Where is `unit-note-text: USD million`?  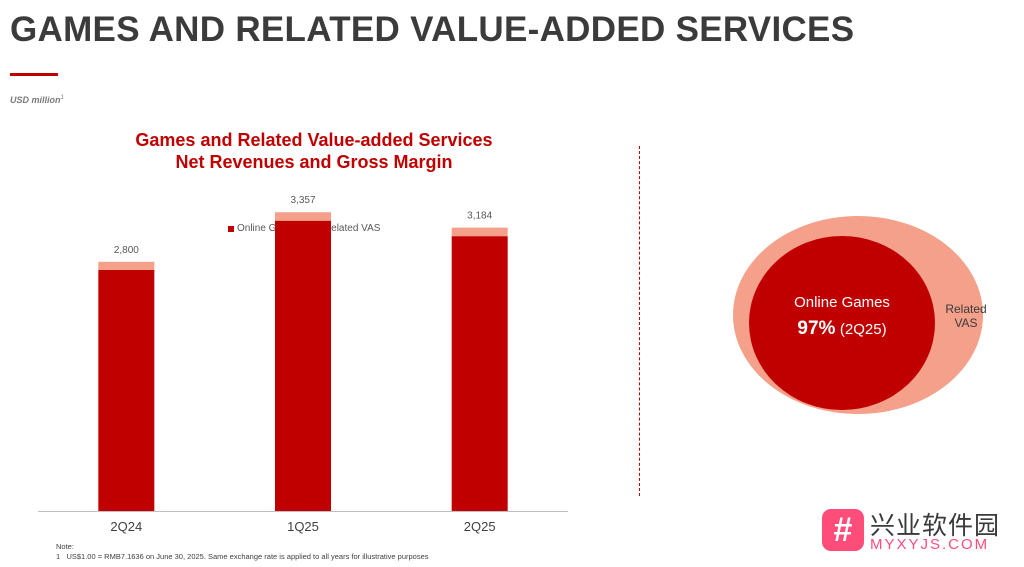
unit-note-text: USD million is located at coordinates (35, 100).